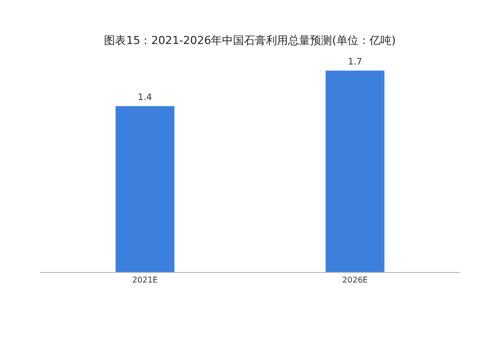 This screenshot has width=500, height=362. What do you see at coordinates (145, 280) in the screenshot?
I see `x-tick-label: 2021E` at bounding box center [145, 280].